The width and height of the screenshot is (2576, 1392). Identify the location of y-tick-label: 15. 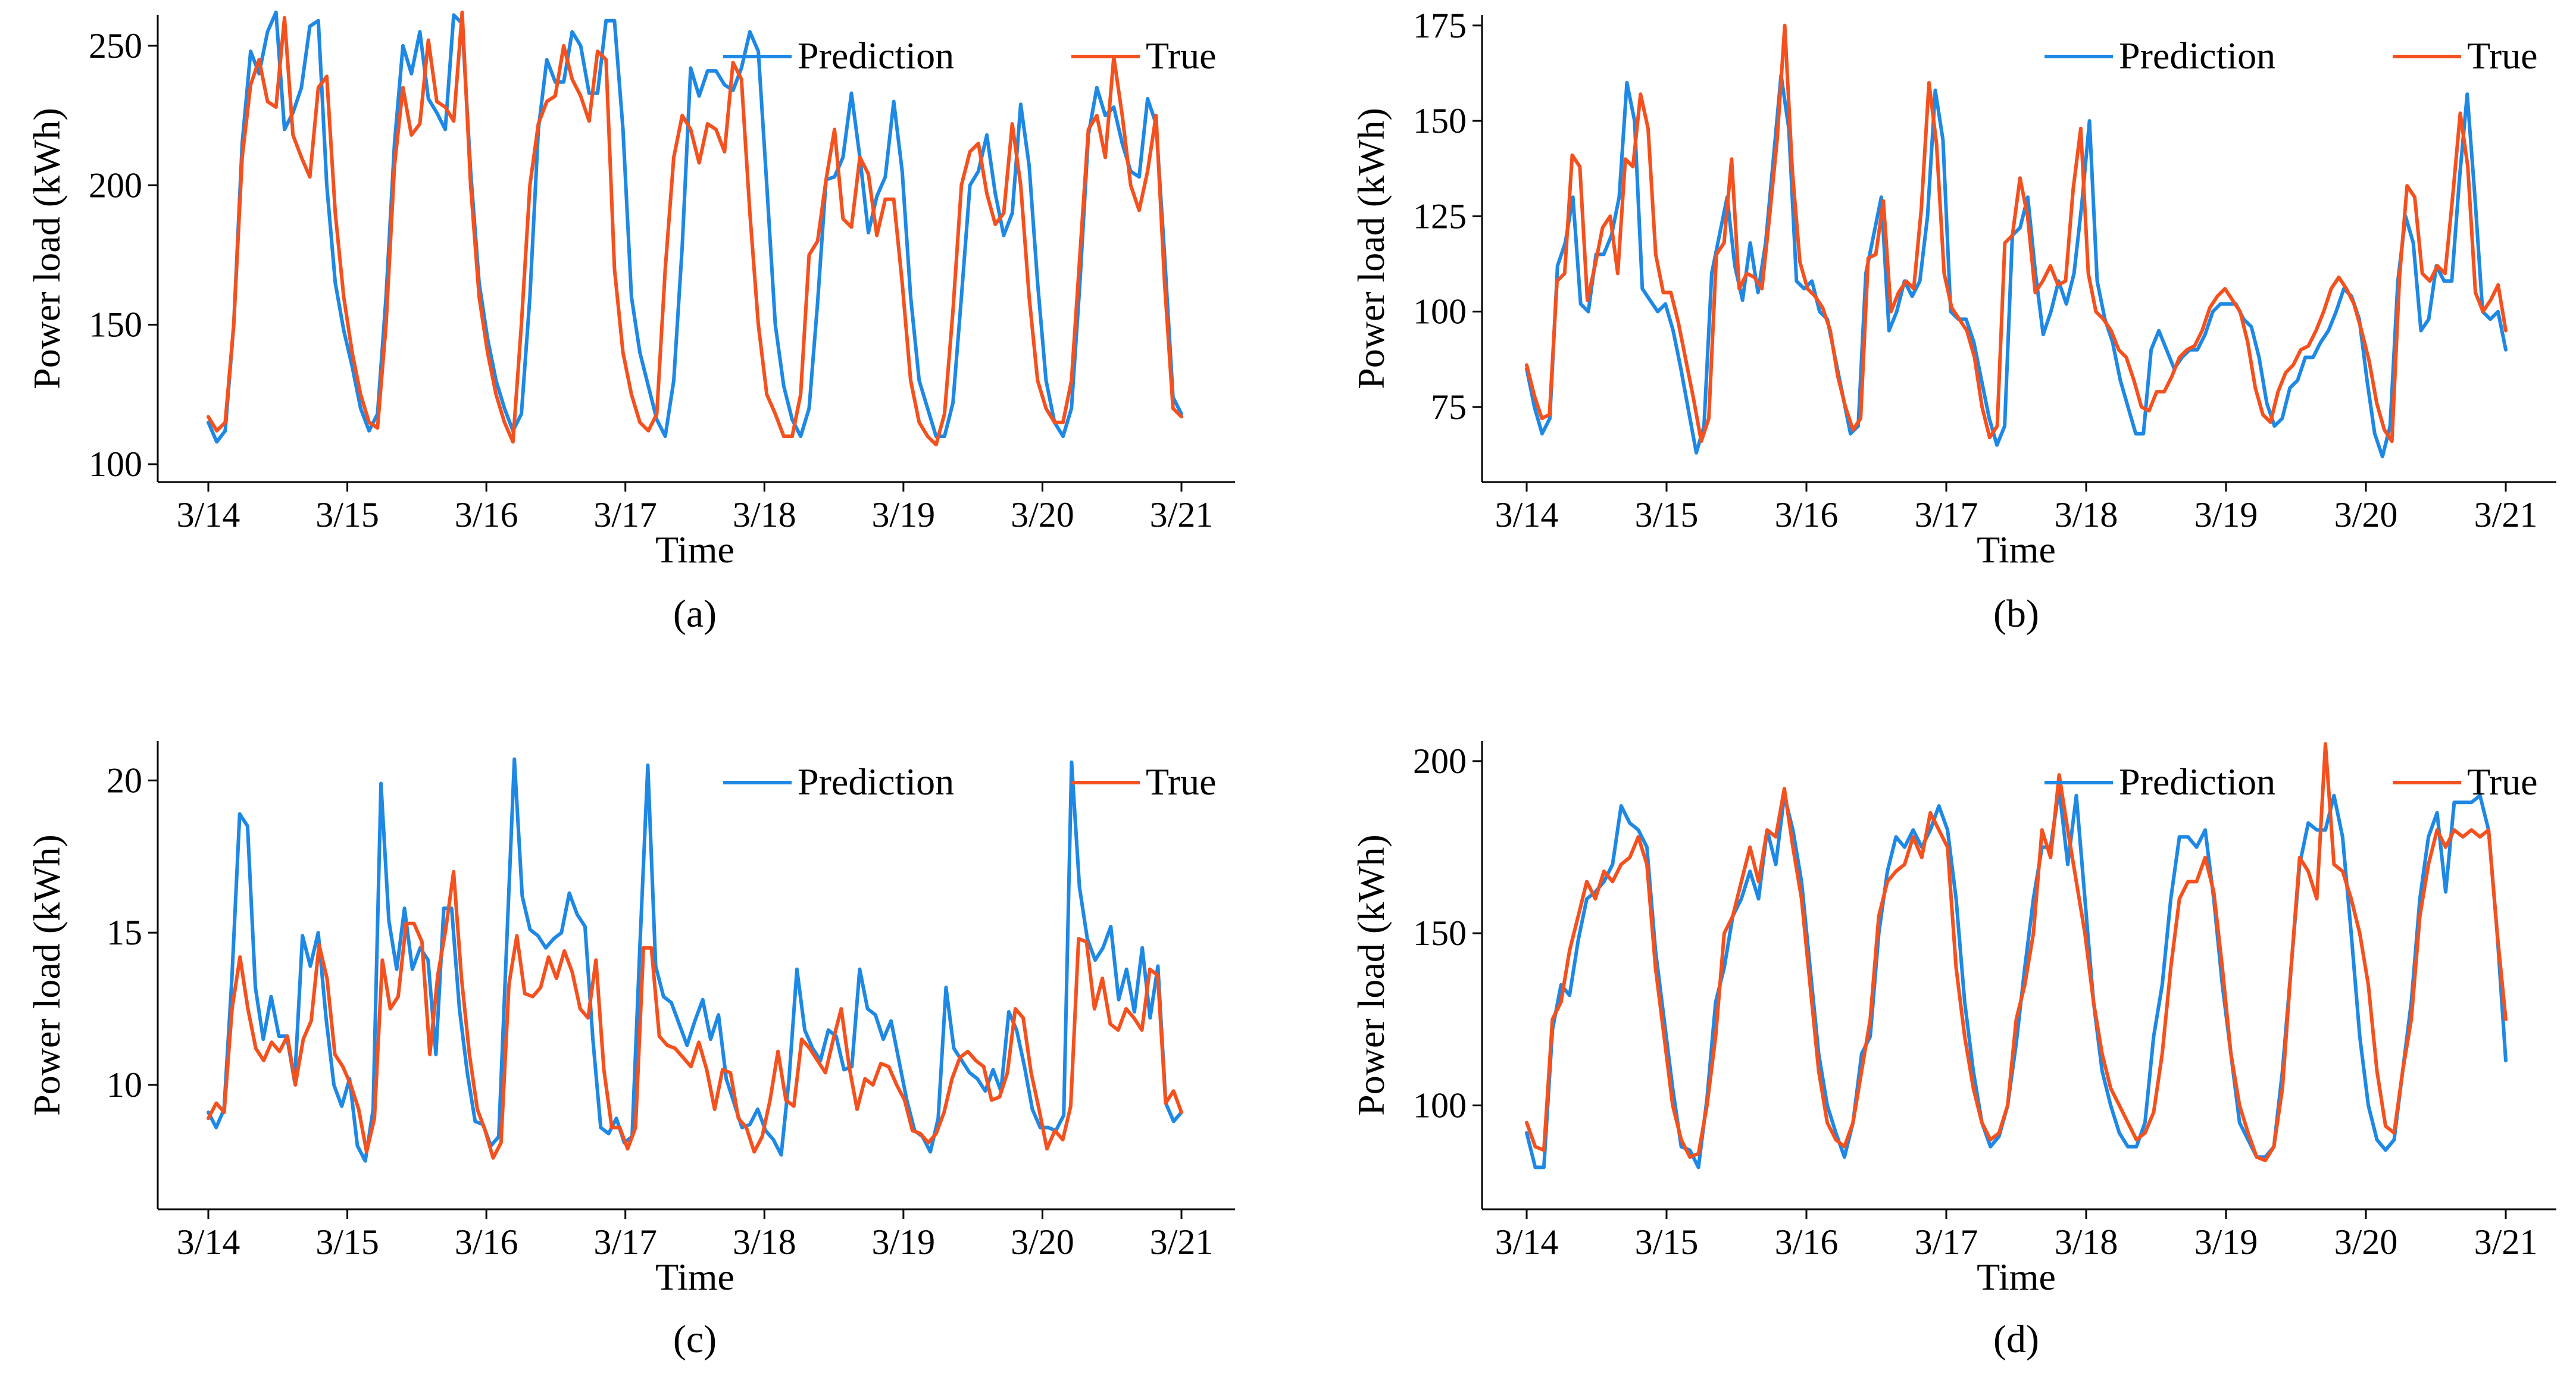
(124, 932).